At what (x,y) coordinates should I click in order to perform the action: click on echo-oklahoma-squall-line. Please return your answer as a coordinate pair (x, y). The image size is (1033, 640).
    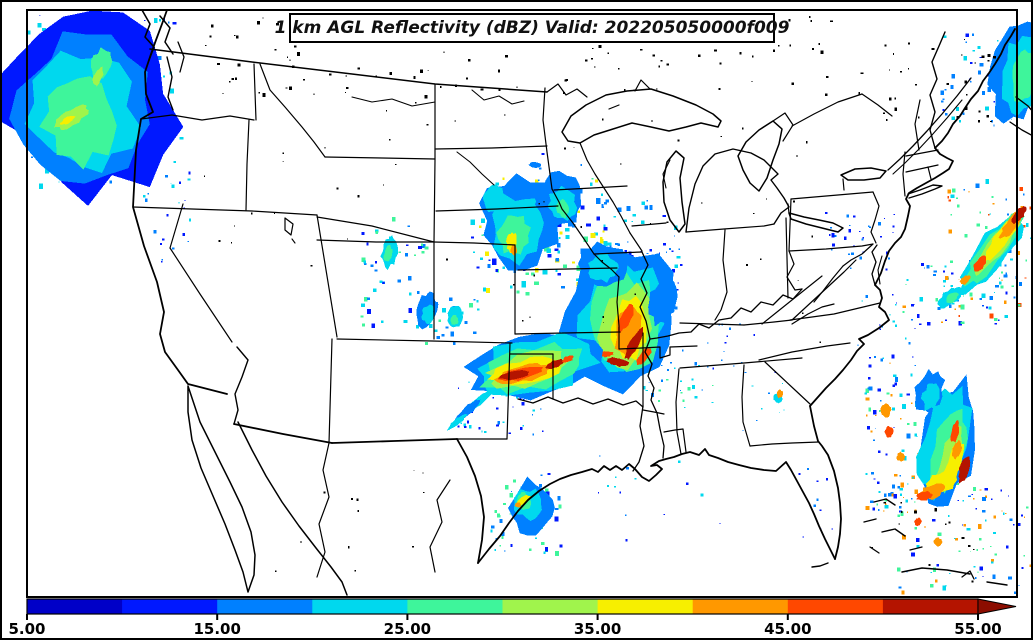
    Looking at the image, I should click on (524, 381).